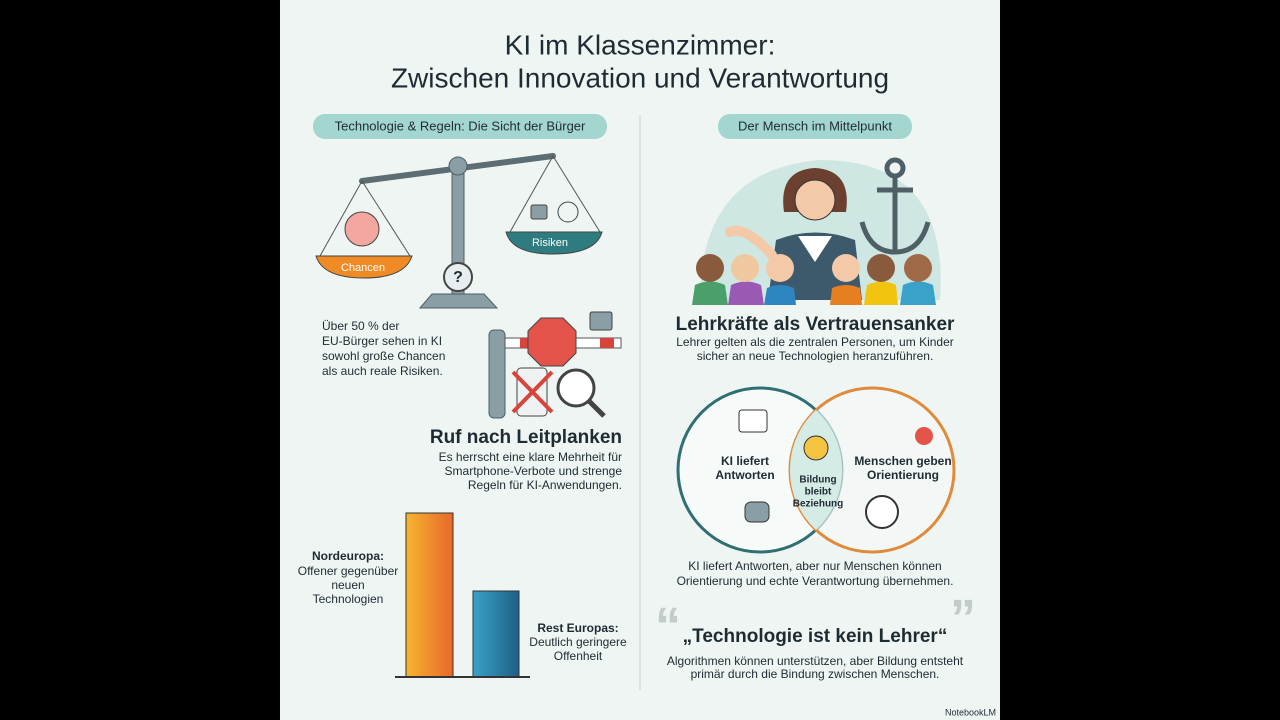 The image size is (1280, 720). What do you see at coordinates (348, 571) in the screenshot?
I see `bar-text: Offener gegenüber` at bounding box center [348, 571].